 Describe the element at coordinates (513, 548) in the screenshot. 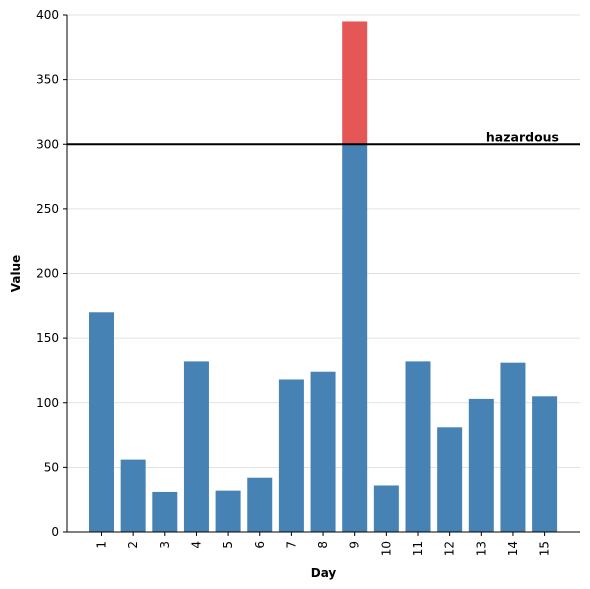

I see `x-tick-label: 14` at that location.